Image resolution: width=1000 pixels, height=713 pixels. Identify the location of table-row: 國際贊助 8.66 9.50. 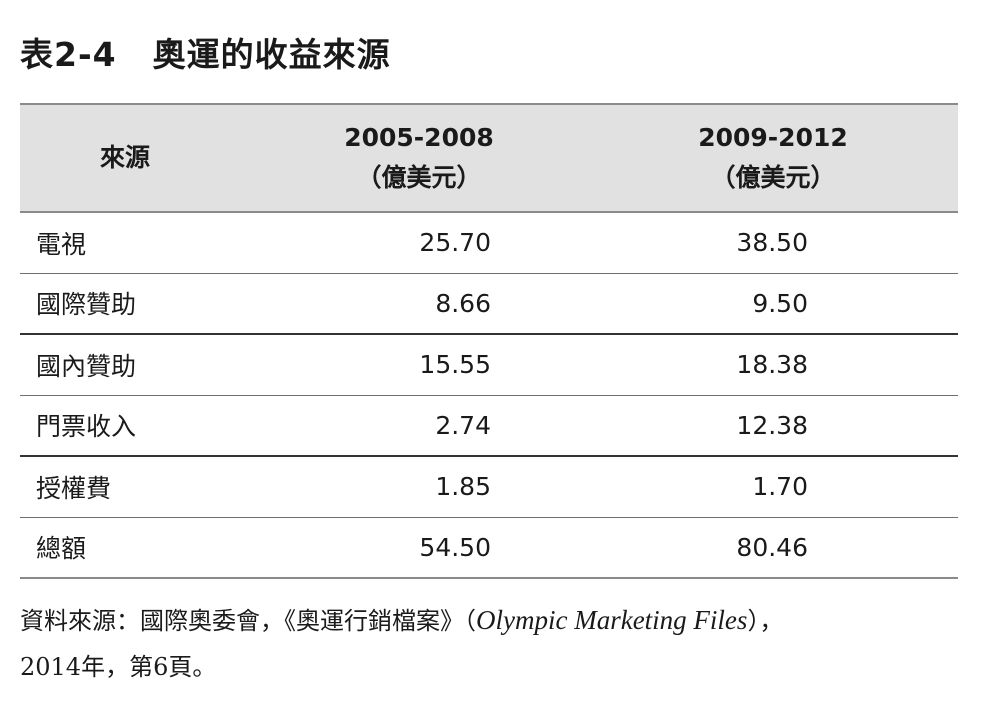
(489, 304).